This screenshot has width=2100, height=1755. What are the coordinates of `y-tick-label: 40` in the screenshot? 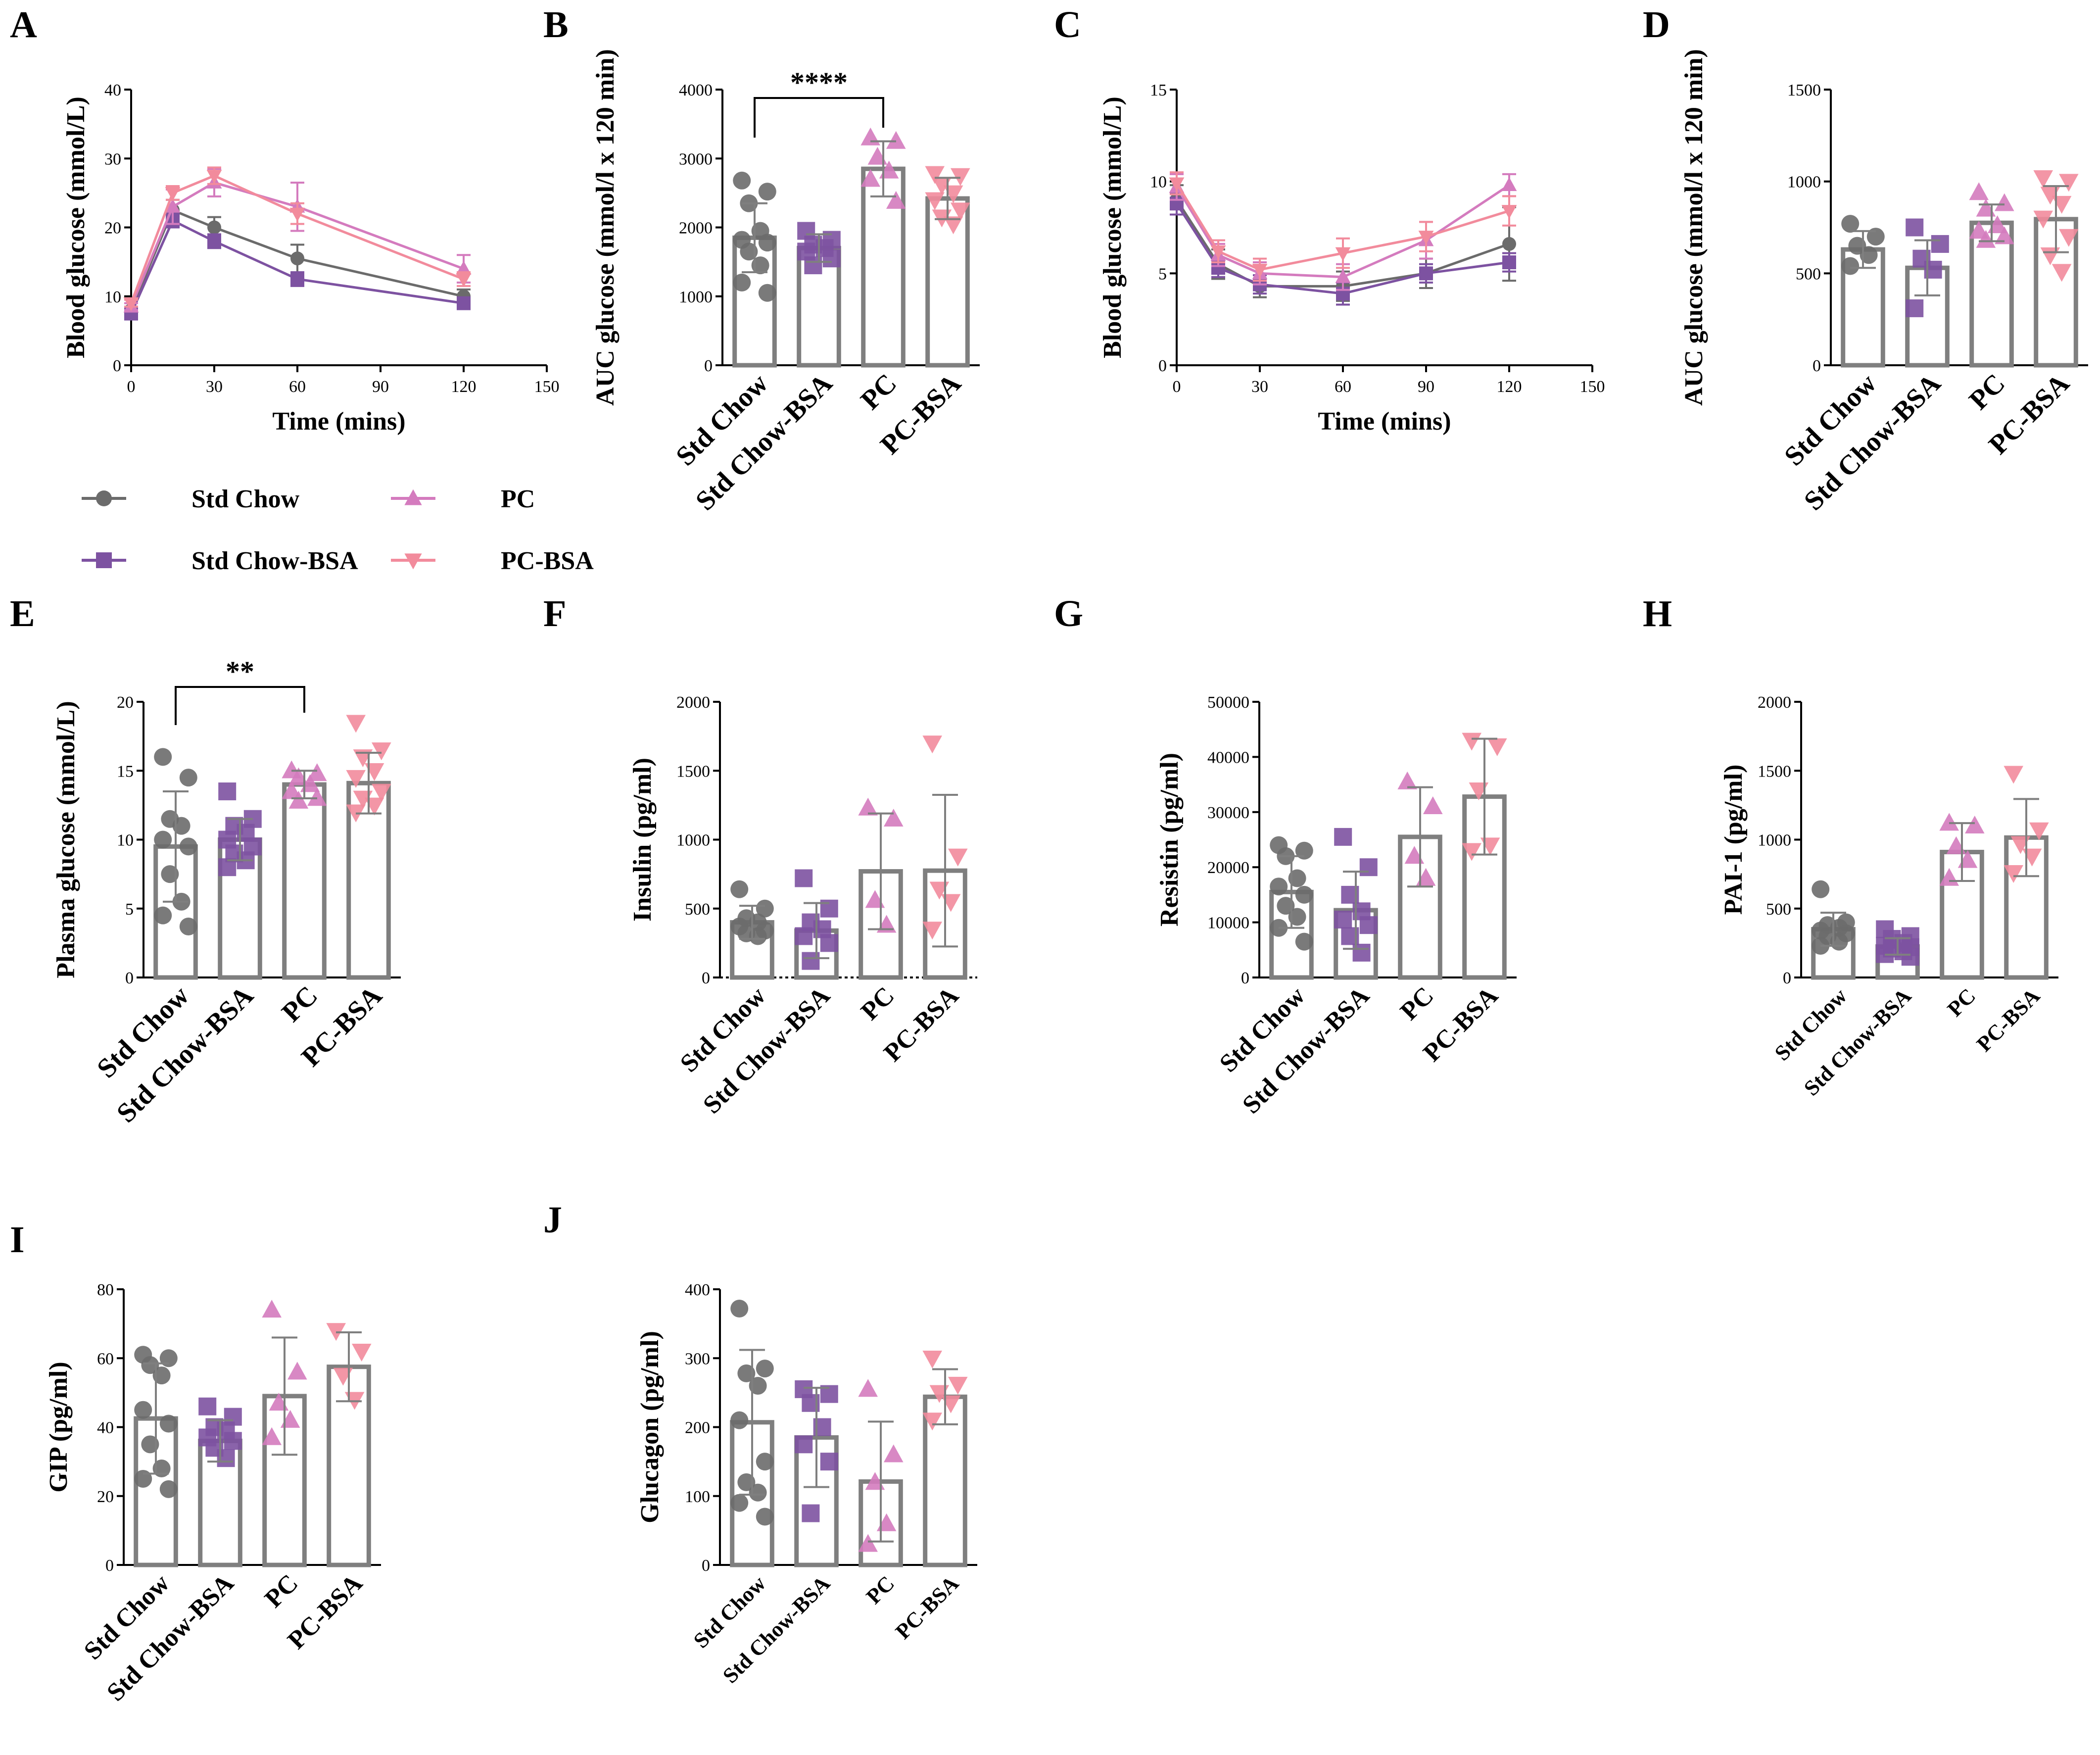 It's located at (112, 90).